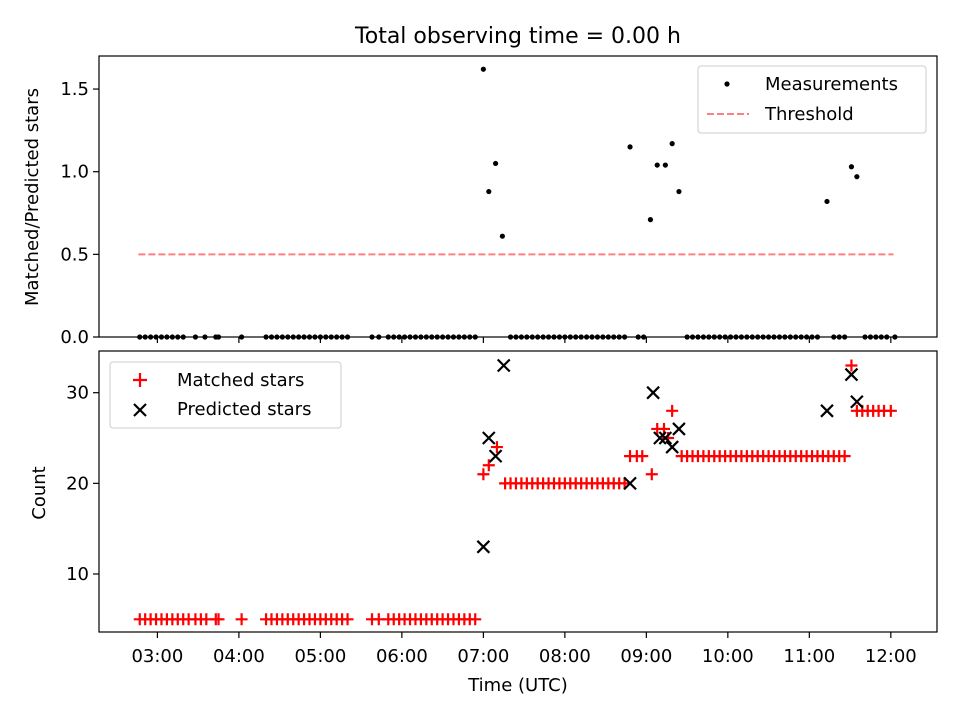 The image size is (960, 720). I want to click on x-tick-label: 08:00, so click(565, 656).